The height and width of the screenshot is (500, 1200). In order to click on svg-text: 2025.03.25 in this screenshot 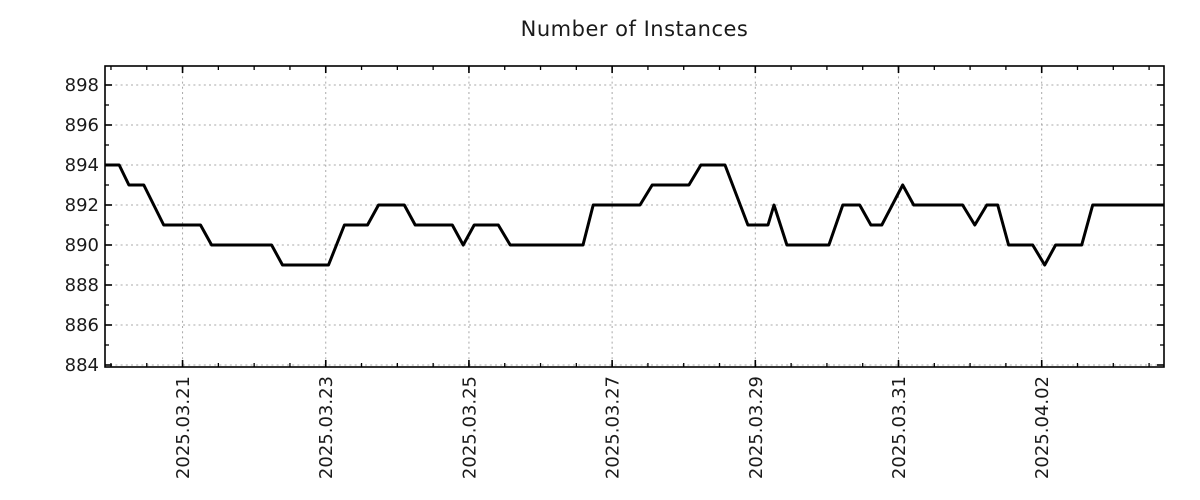, I will do `click(469, 427)`.